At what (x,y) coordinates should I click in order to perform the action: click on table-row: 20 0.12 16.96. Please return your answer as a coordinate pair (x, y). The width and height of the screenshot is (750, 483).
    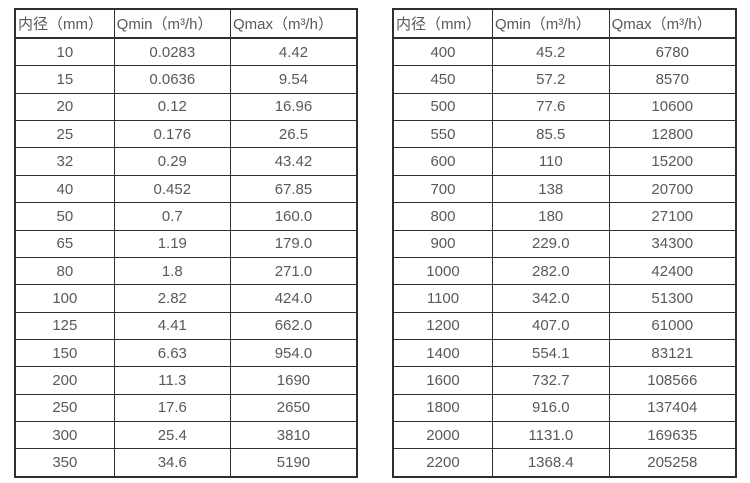
    Looking at the image, I should click on (186, 107).